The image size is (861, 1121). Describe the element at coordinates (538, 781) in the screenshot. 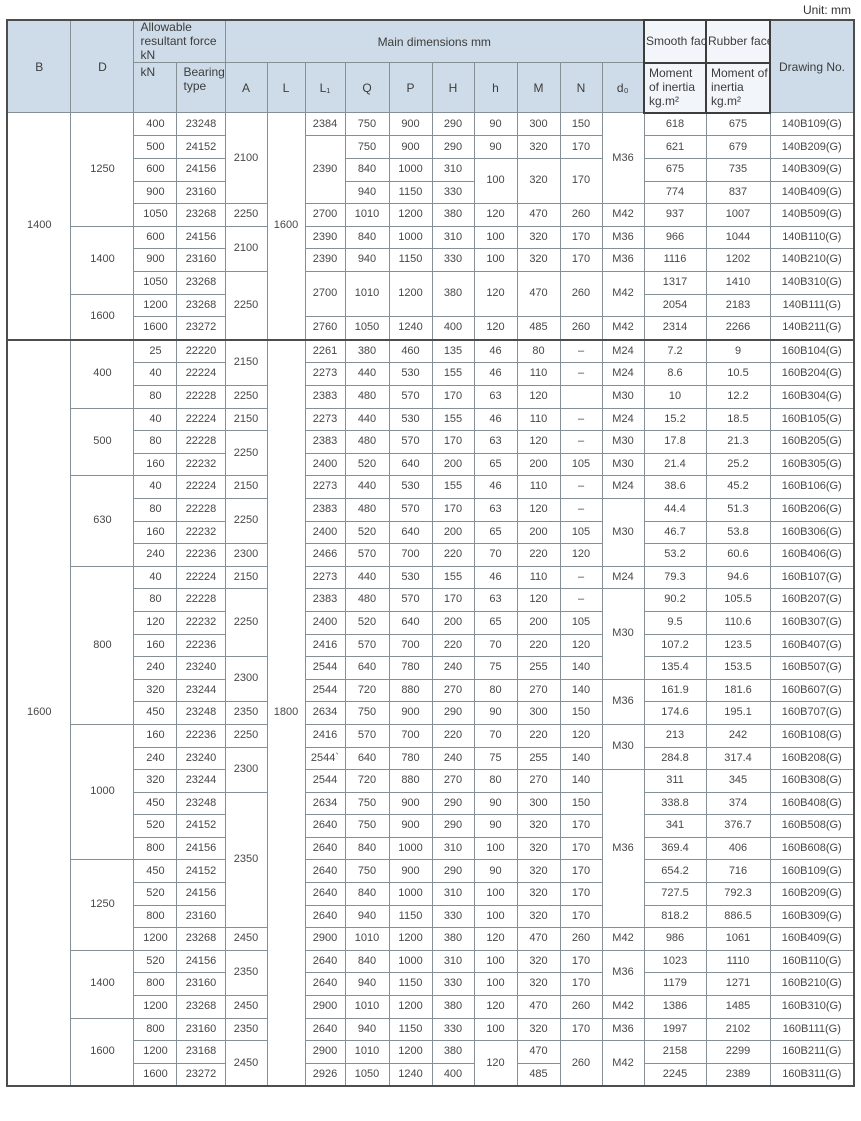

I see `table-cell: 270` at that location.